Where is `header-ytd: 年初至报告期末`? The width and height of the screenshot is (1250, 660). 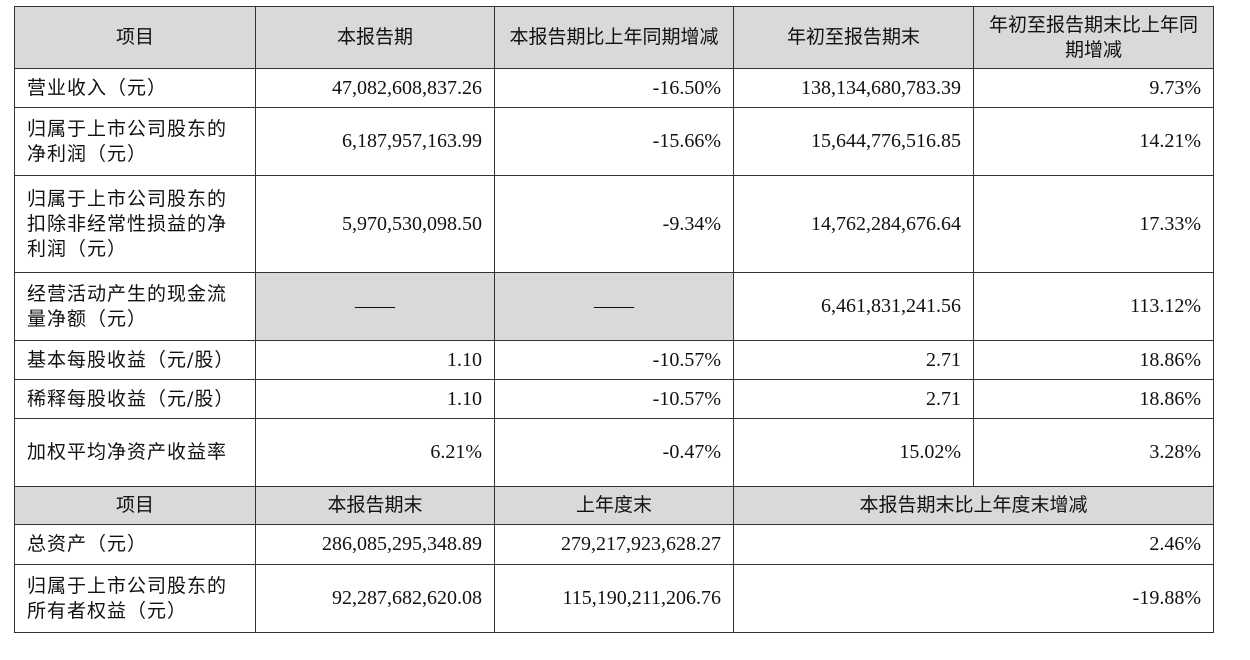 header-ytd: 年初至报告期末 is located at coordinates (853, 37).